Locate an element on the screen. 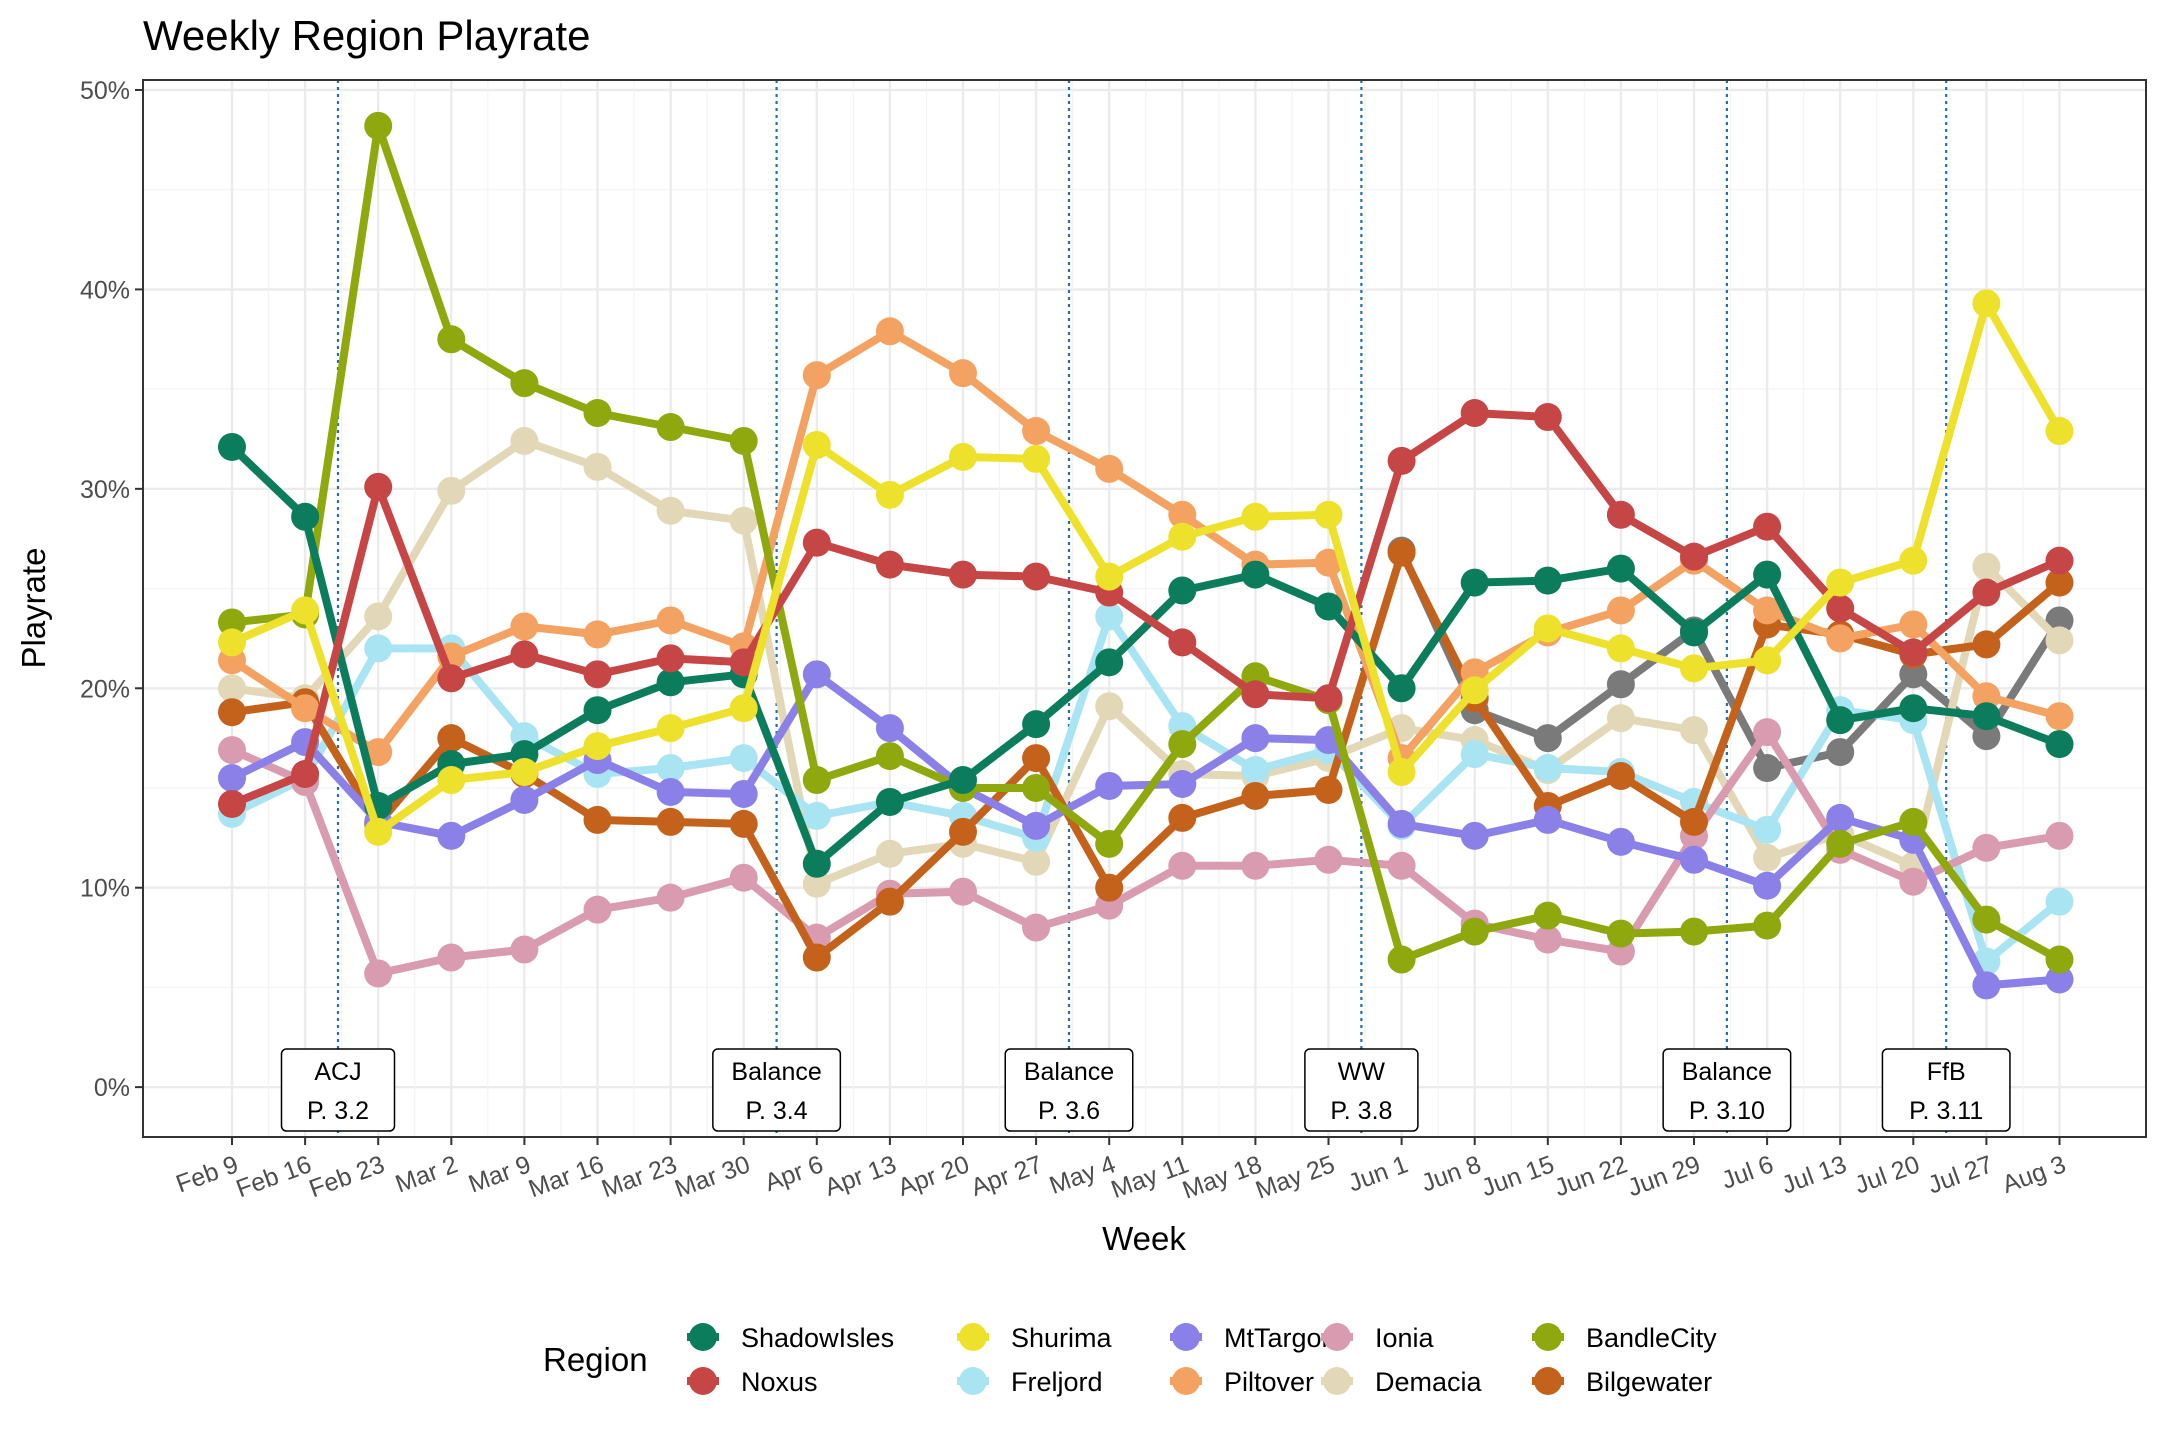 The image size is (2160, 1440). event-label-patch: P. 3.10 is located at coordinates (1727, 1111).